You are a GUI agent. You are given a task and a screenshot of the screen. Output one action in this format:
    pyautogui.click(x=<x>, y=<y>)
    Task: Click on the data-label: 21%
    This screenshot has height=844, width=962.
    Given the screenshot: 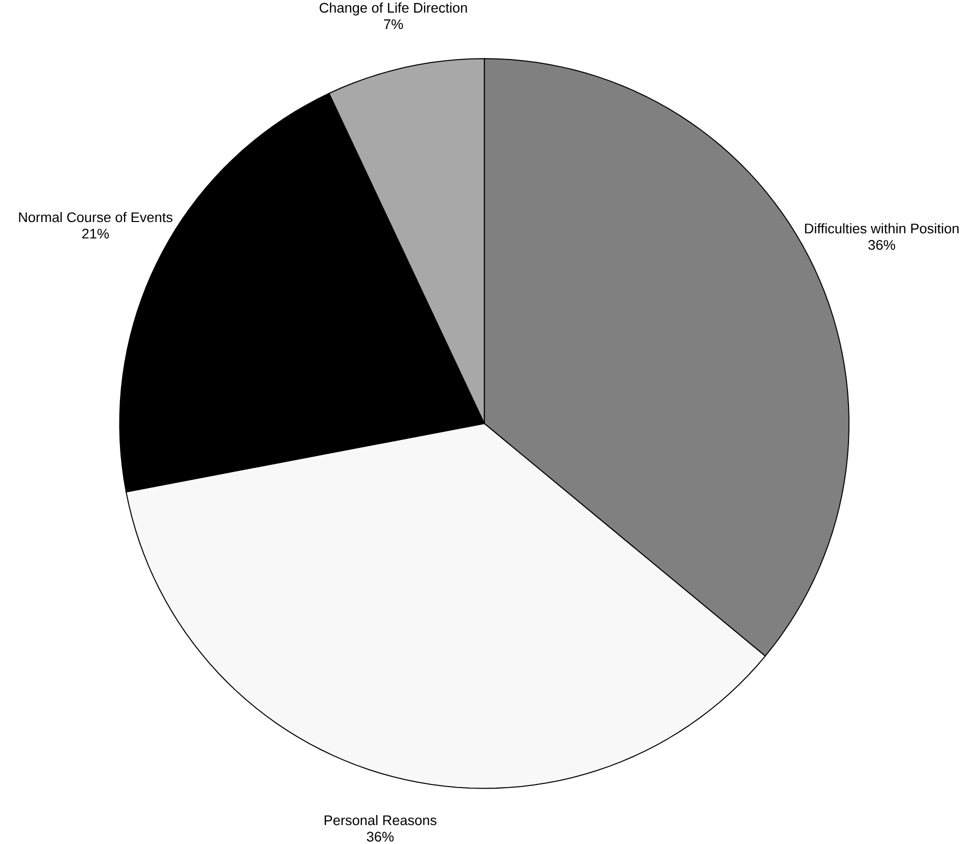 What is the action you would take?
    pyautogui.click(x=95, y=233)
    